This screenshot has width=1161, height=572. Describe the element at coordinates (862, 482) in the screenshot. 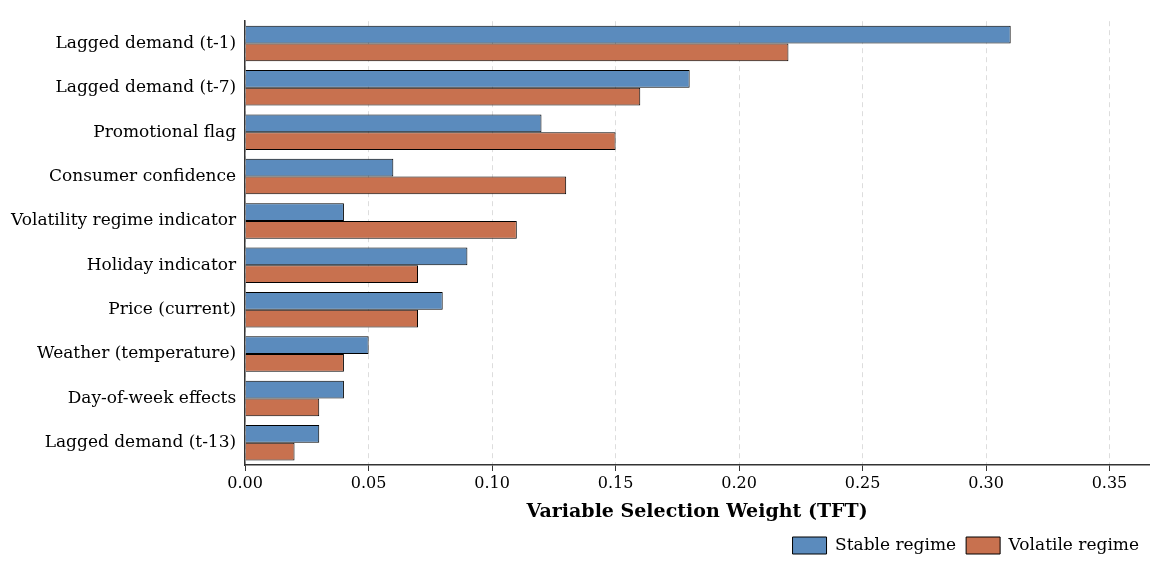

I see `x-tick-label: 0.25` at that location.